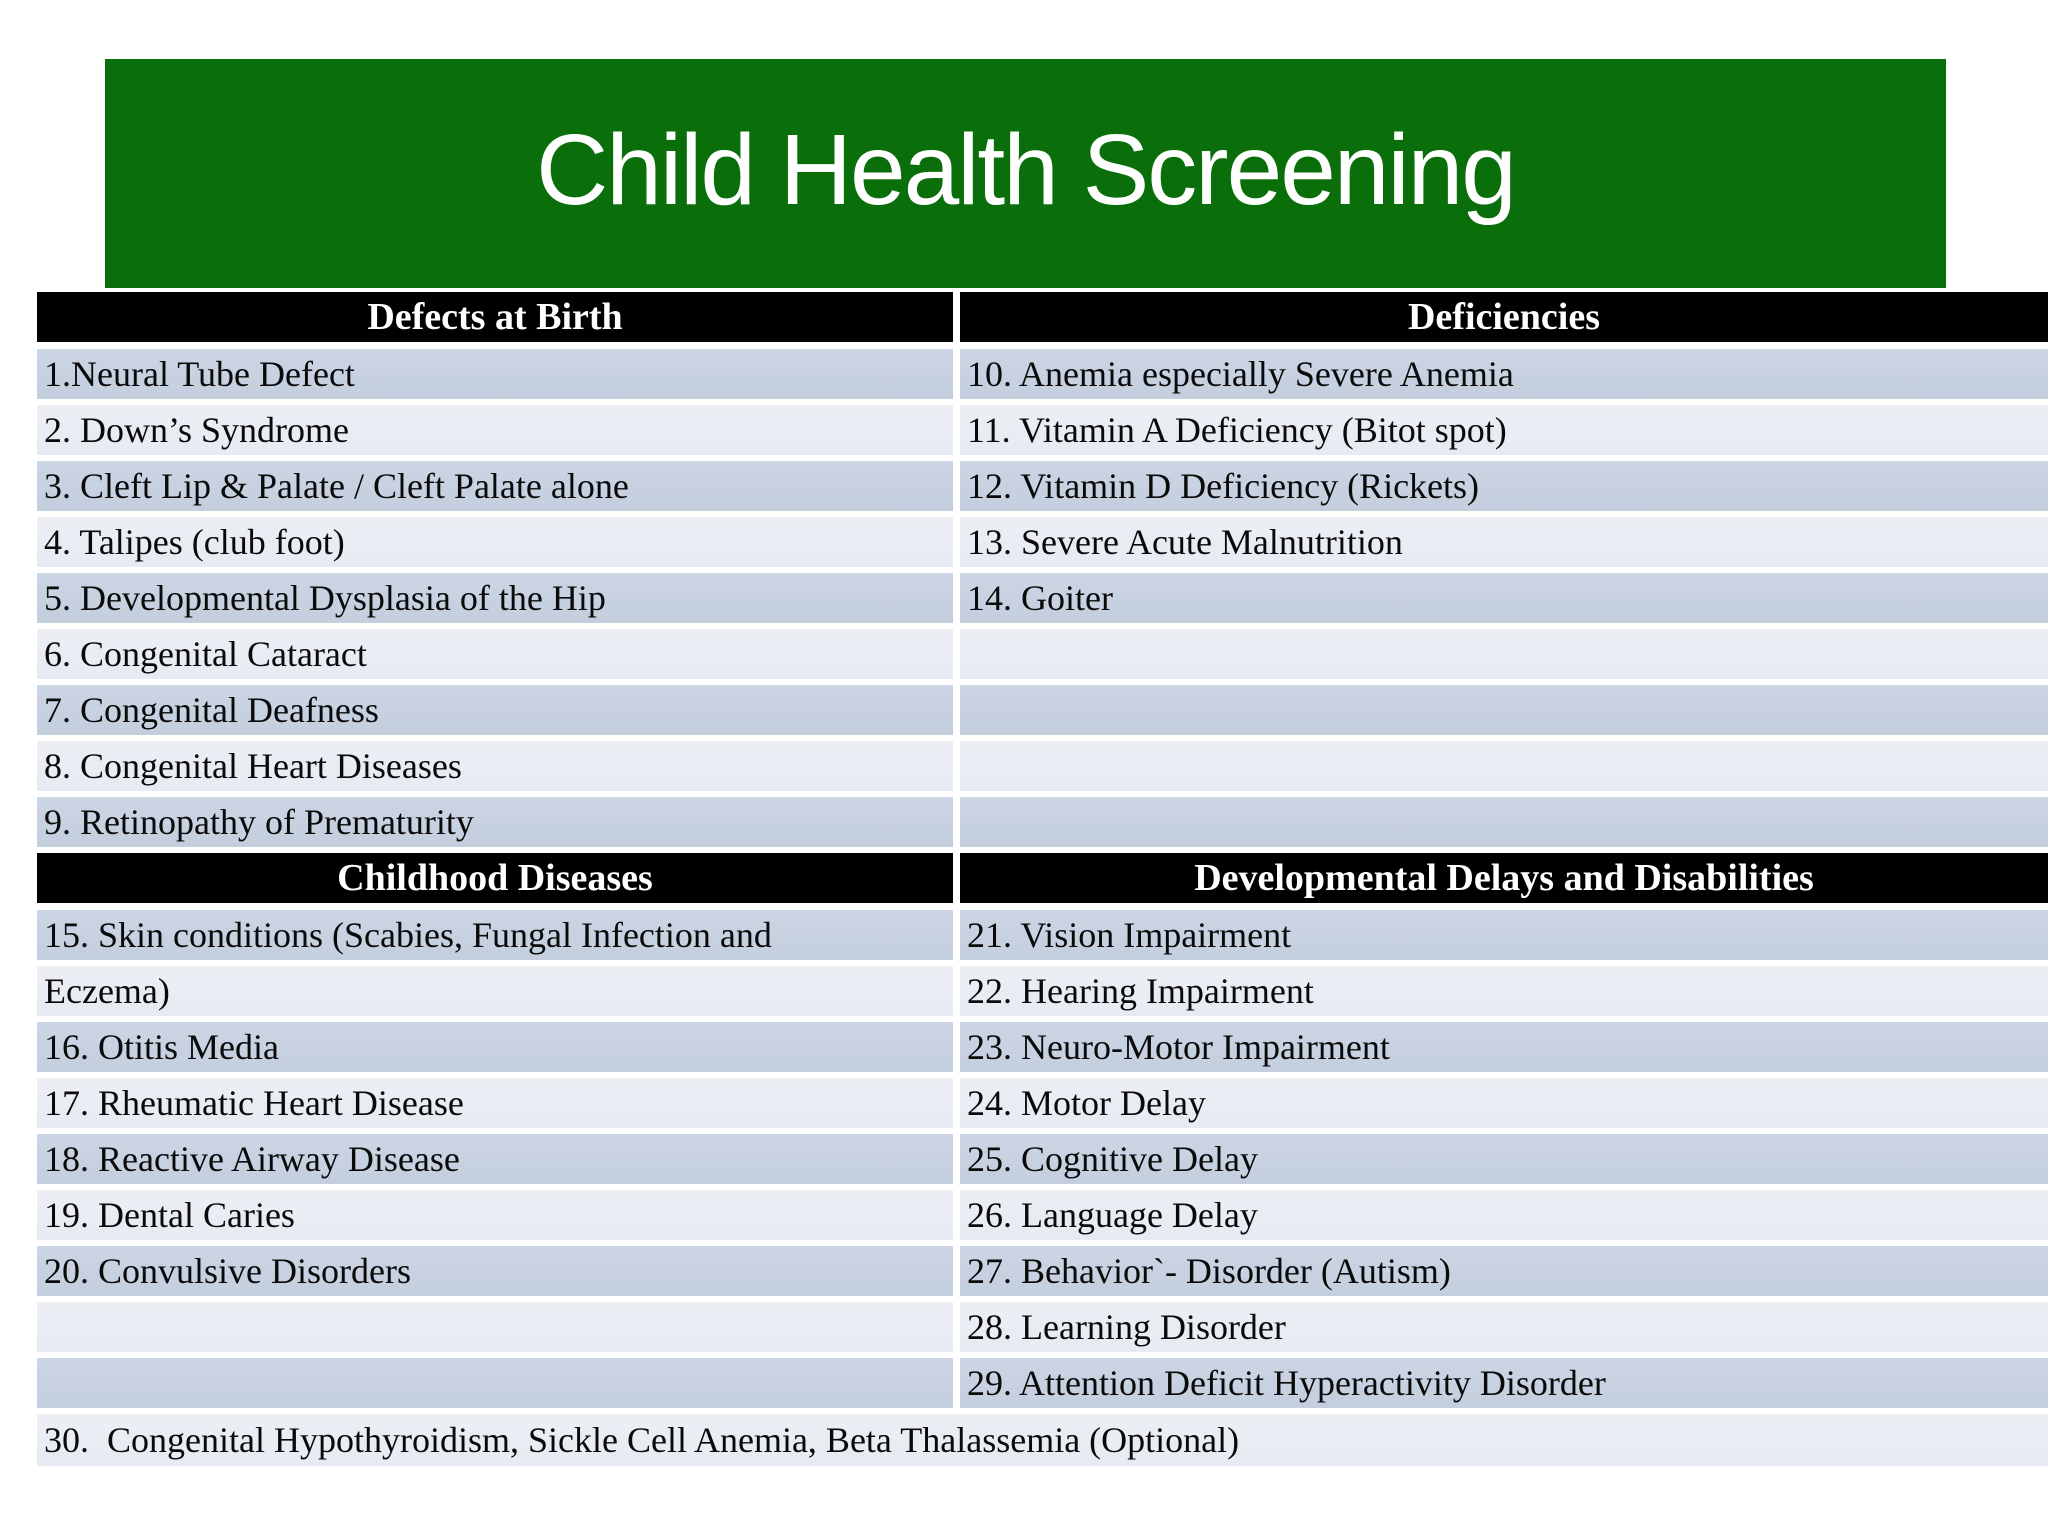 This screenshot has width=2048, height=1536. What do you see at coordinates (1504, 542) in the screenshot?
I see `table-cell-right: 13. Severe Acute Malnutrition` at bounding box center [1504, 542].